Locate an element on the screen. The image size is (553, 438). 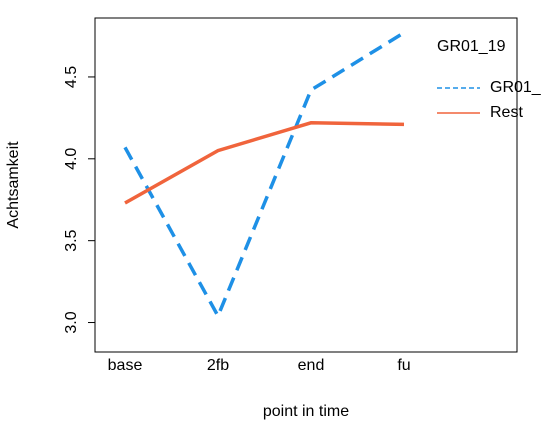
legend-label: Rest is located at coordinates (506, 112).